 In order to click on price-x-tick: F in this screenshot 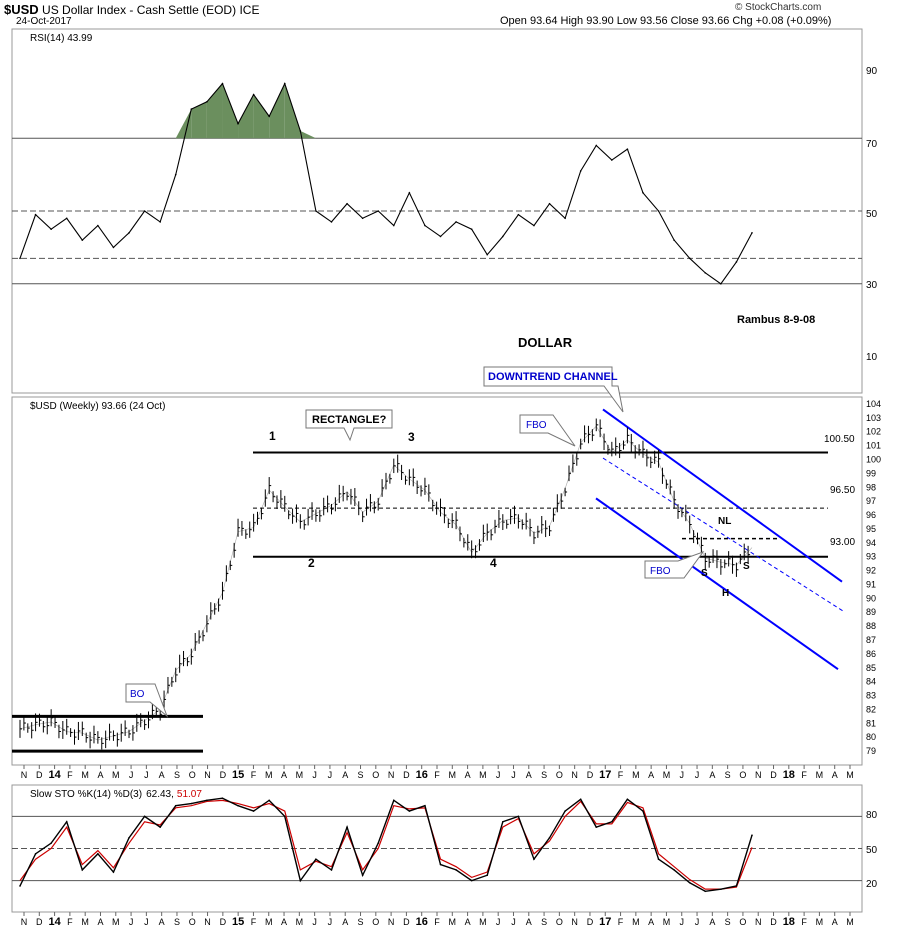, I will do `click(804, 775)`.